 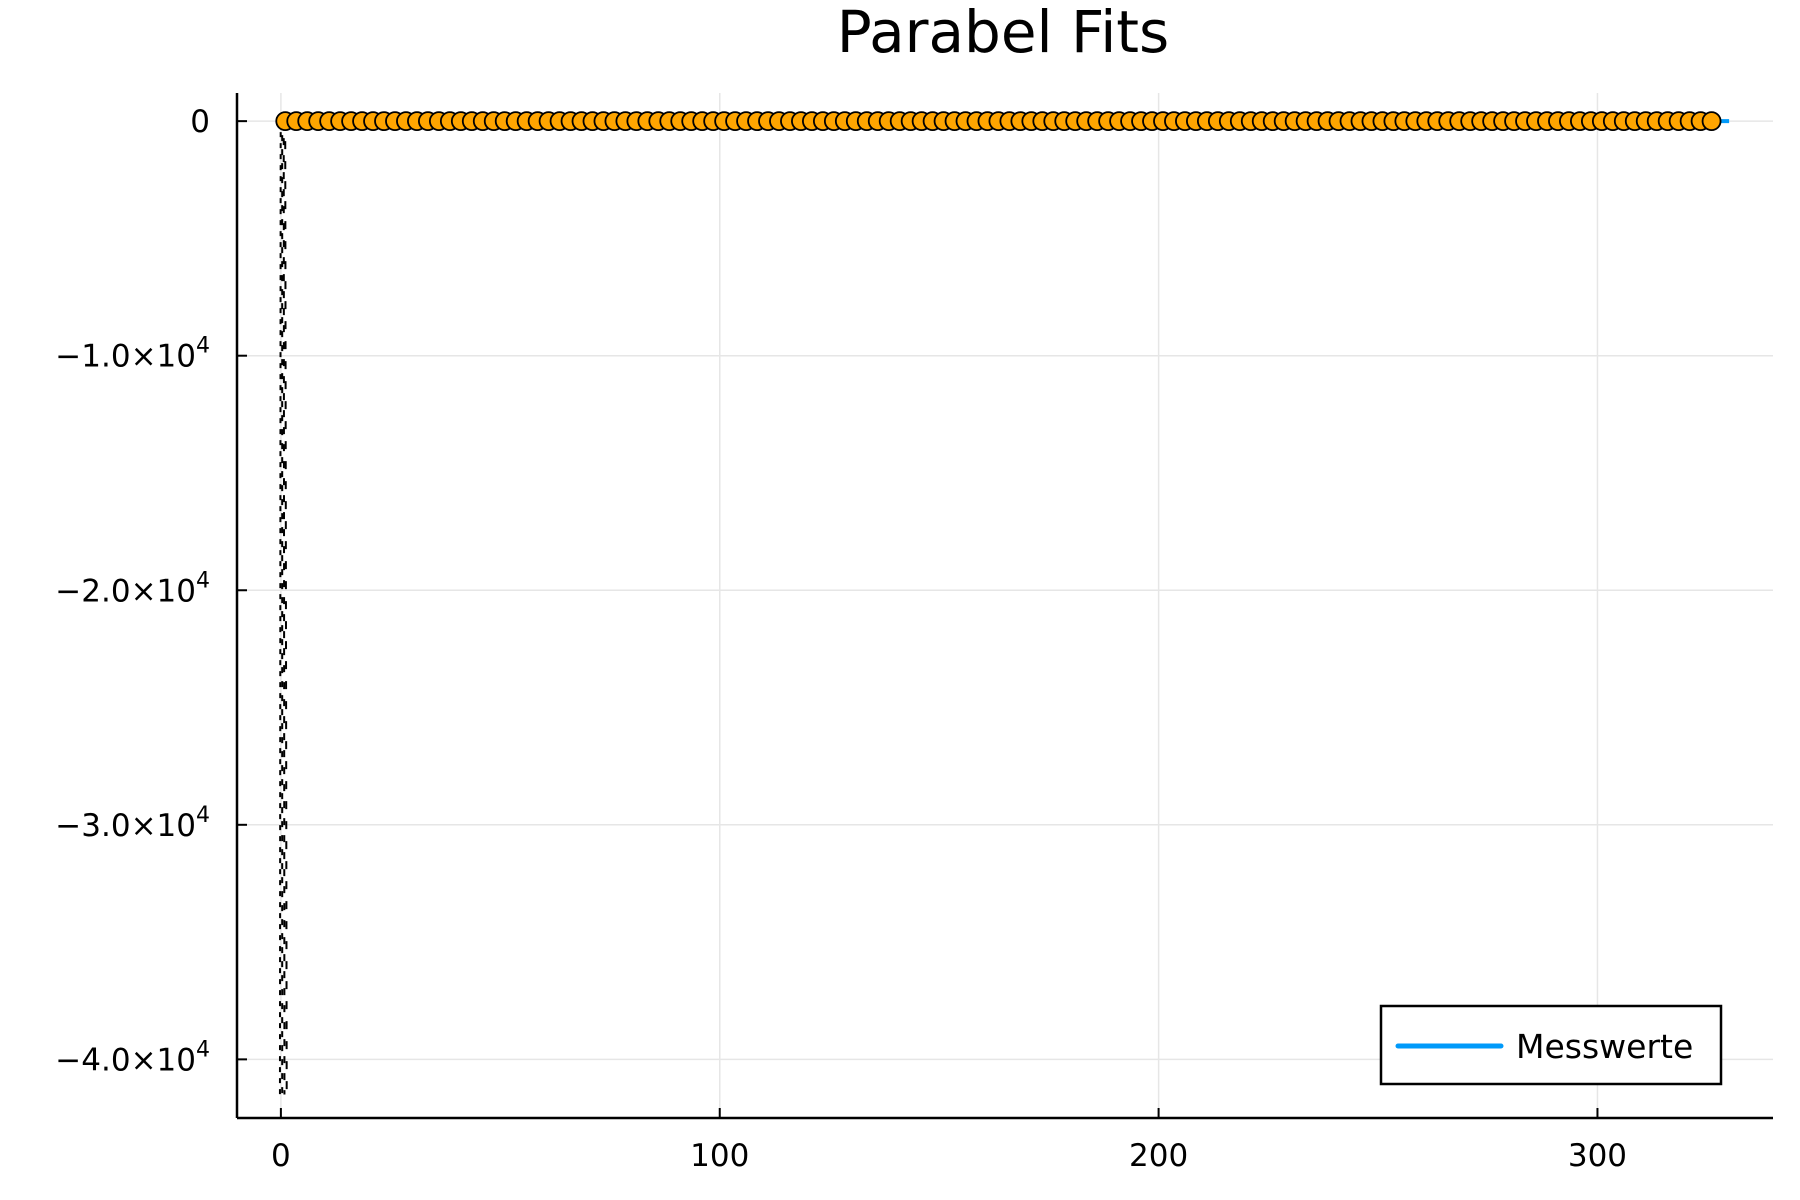 What do you see at coordinates (1597, 1156) in the screenshot?
I see `x-tick-label-300: 300` at bounding box center [1597, 1156].